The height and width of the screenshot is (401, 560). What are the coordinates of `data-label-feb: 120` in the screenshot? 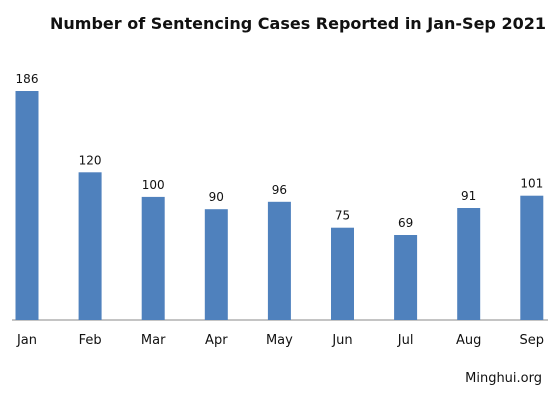 It's located at (90, 160).